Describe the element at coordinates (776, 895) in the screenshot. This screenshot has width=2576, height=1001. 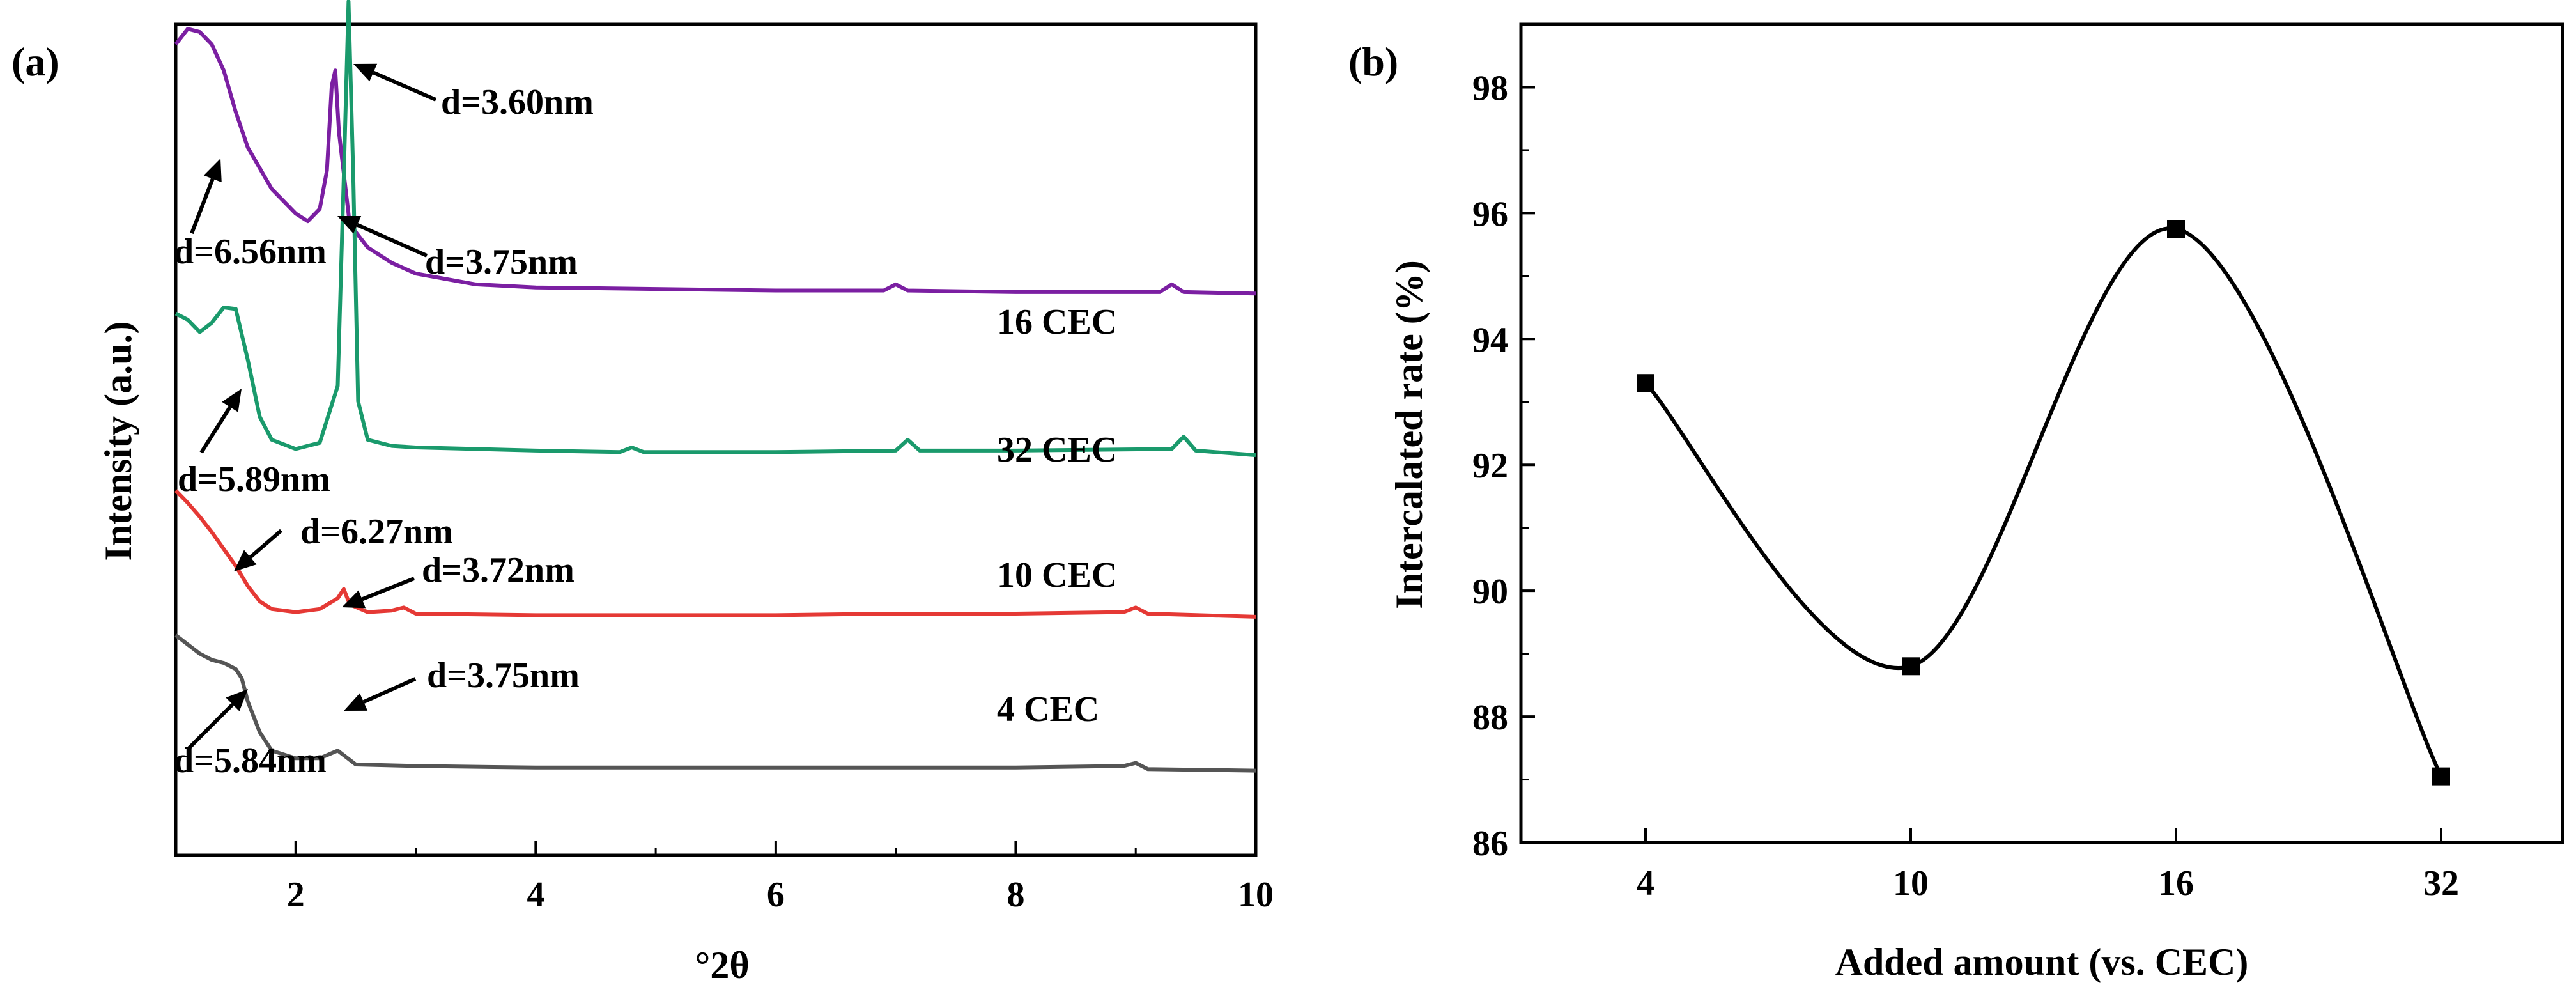
I see `panel-a-x-tick-label: 6` at that location.